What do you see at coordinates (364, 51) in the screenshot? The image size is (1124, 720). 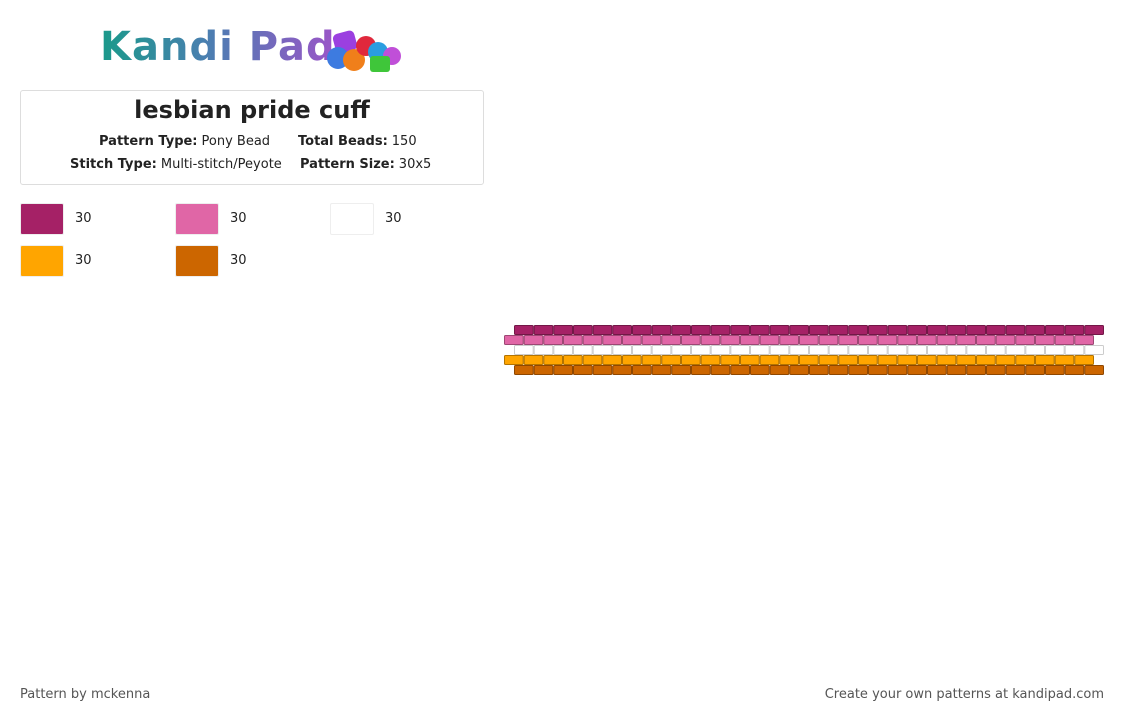 I see `logo-beads` at bounding box center [364, 51].